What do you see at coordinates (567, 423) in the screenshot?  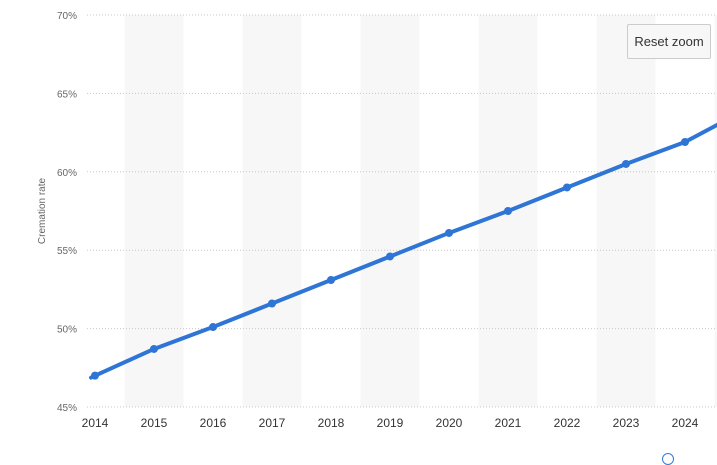 I see `x-tick-label: 2022` at bounding box center [567, 423].